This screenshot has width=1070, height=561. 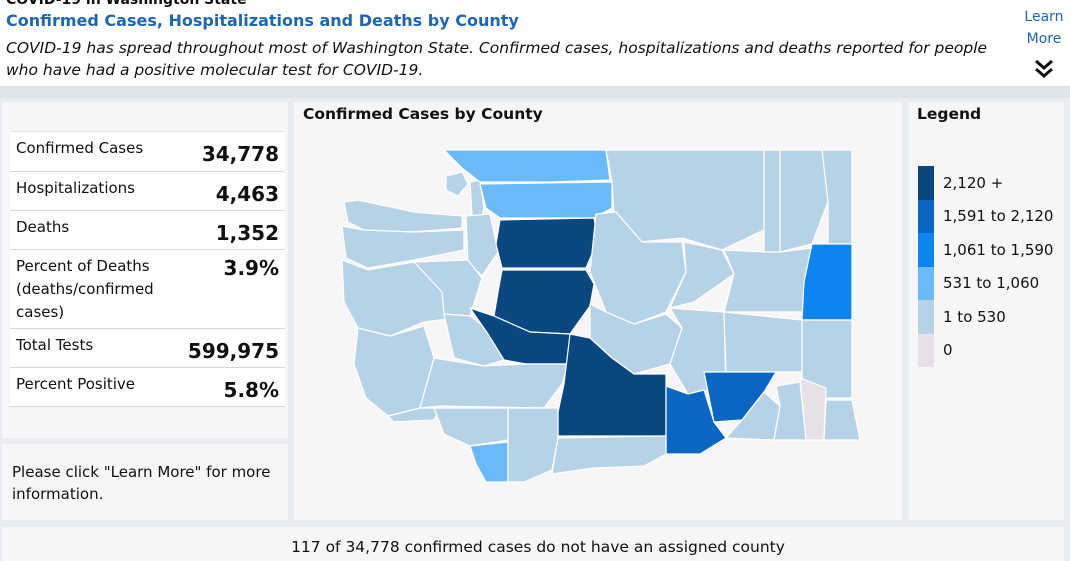 What do you see at coordinates (75, 188) in the screenshot?
I see `stat-label: Hospitalizations` at bounding box center [75, 188].